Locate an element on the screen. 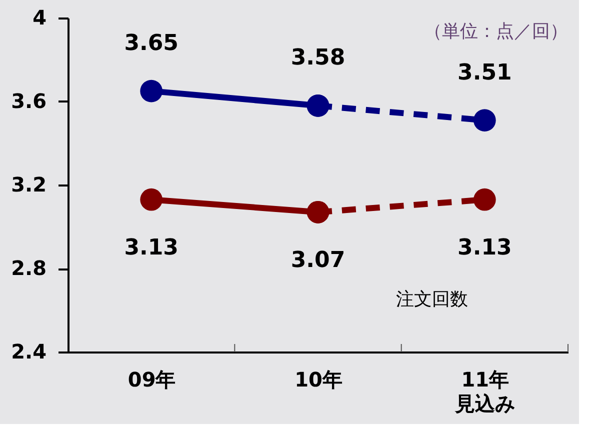 The image size is (603, 429). x-tick-label: 10年 is located at coordinates (318, 380).